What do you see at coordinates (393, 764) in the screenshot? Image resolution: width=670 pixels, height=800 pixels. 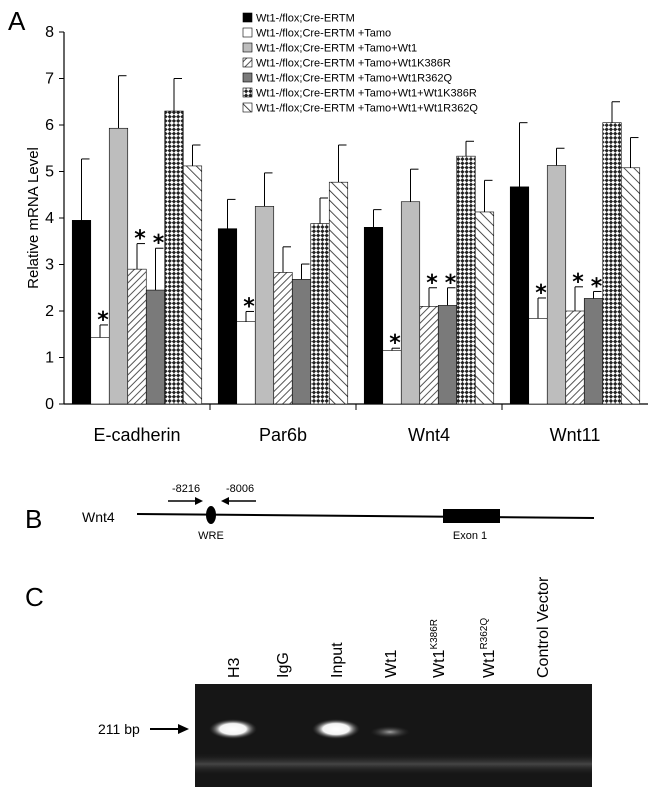 I see `primer-dimer-smear` at bounding box center [393, 764].